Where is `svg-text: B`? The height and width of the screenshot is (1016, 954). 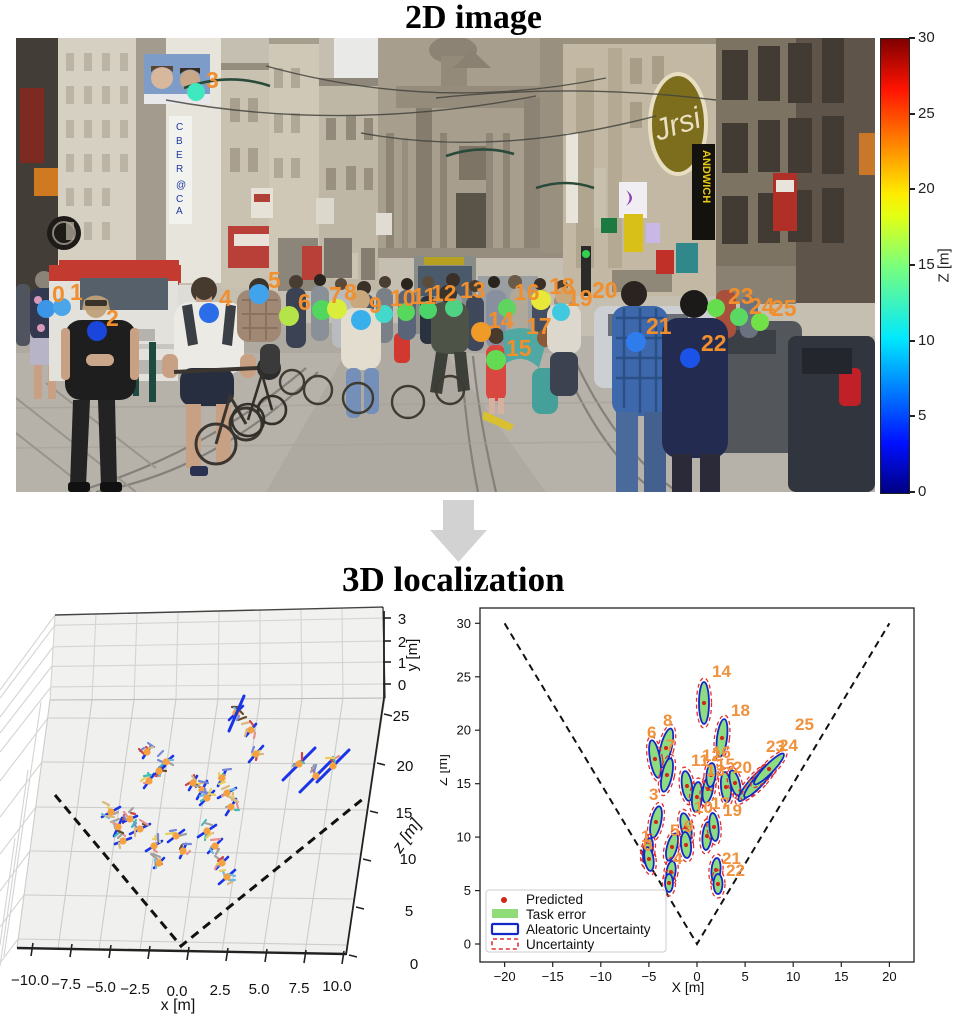
svg-text: B is located at coordinates (179, 141).